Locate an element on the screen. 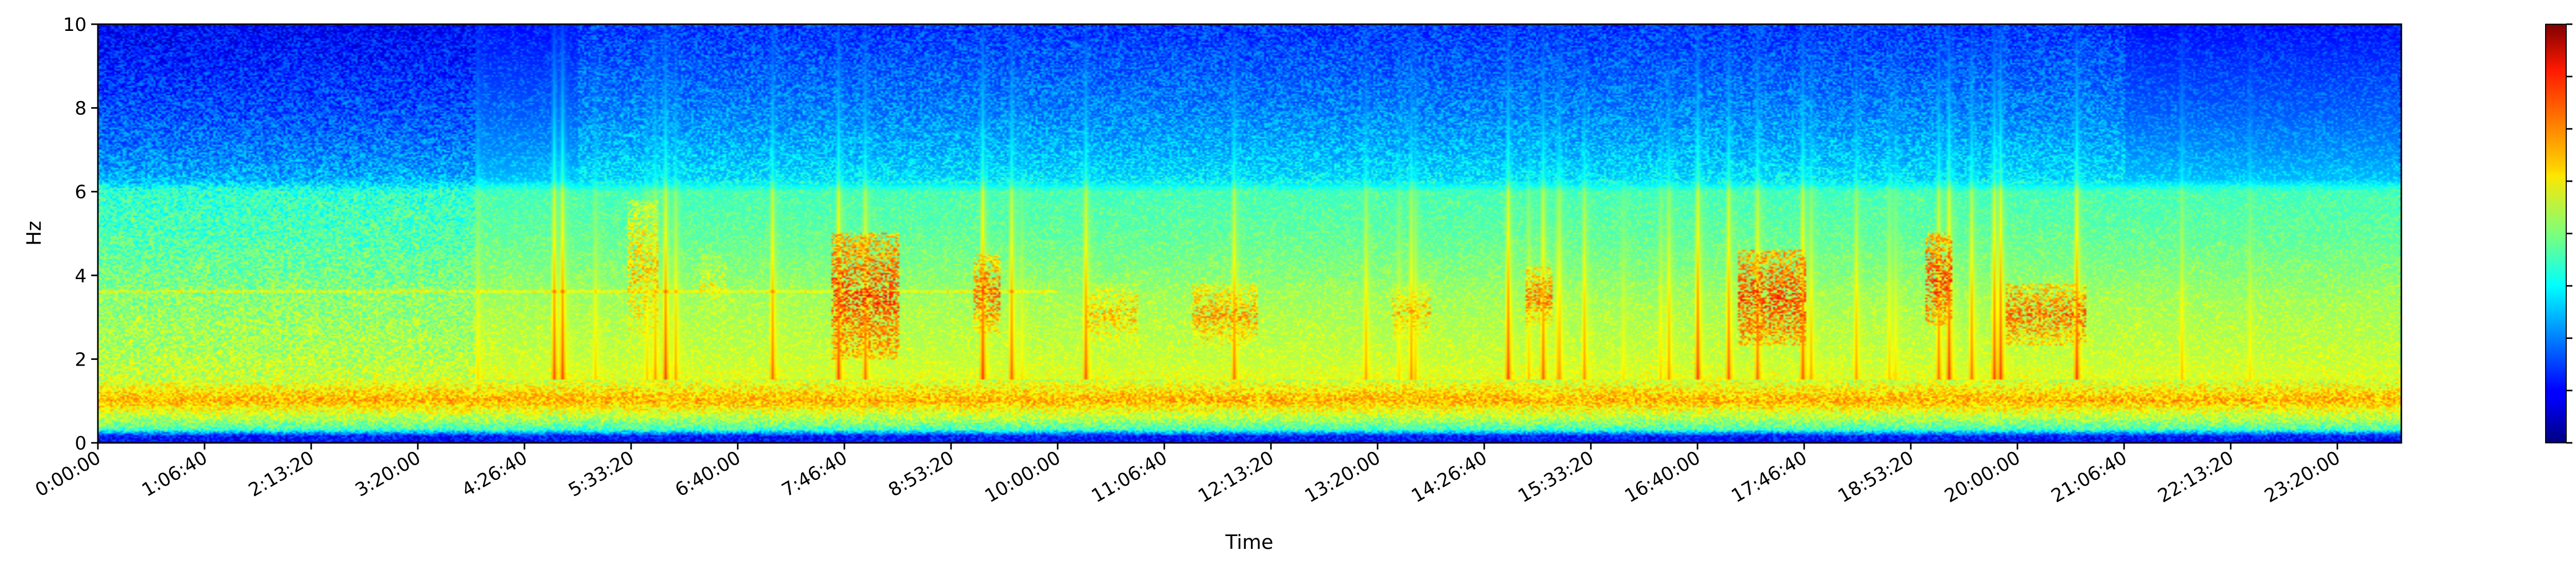 The image size is (2576, 569). y-tick-label: 6 is located at coordinates (81, 192).